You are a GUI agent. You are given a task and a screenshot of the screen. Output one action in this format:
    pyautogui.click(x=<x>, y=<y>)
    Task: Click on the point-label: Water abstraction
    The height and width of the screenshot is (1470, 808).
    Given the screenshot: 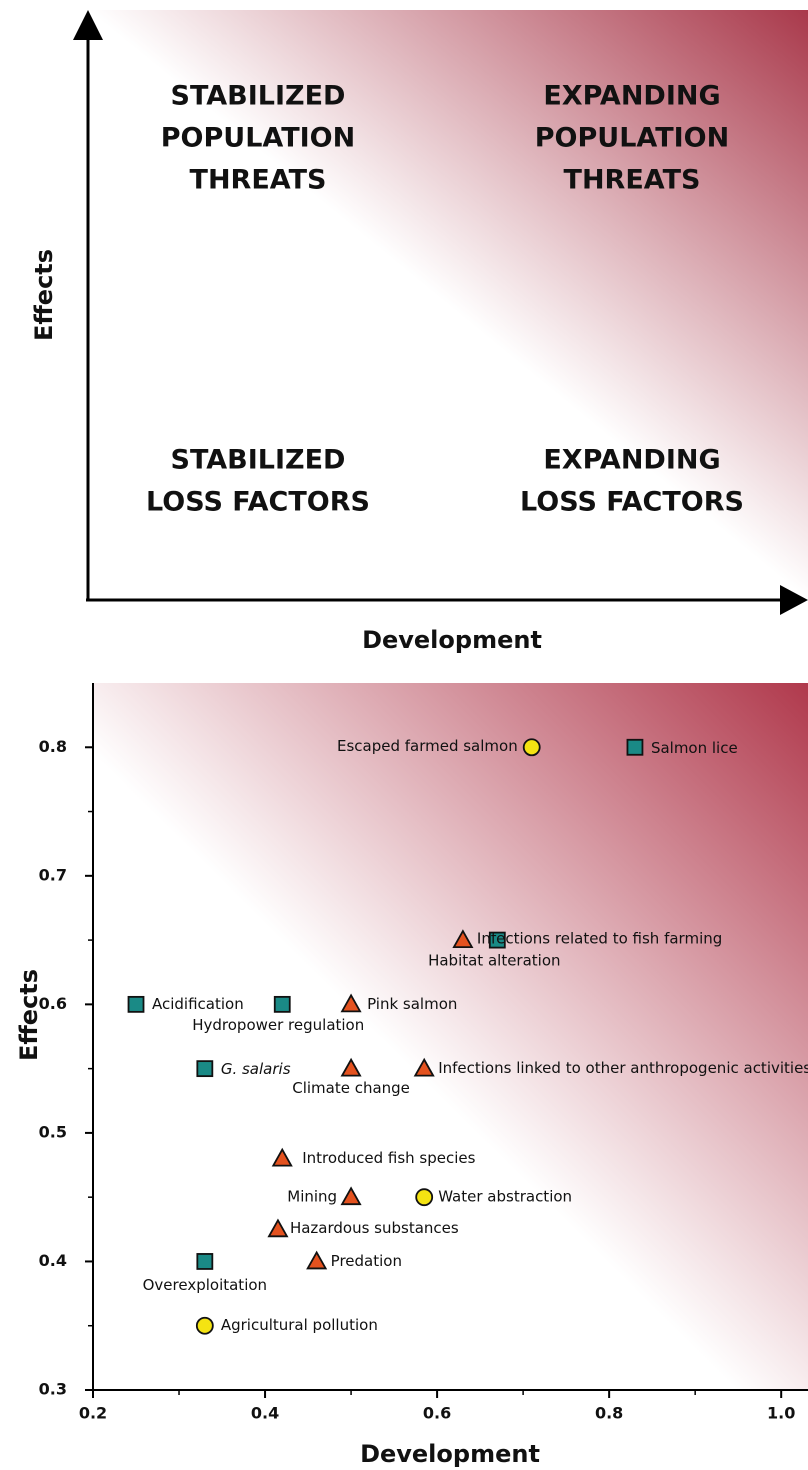 What is the action you would take?
    pyautogui.click(x=505, y=1197)
    